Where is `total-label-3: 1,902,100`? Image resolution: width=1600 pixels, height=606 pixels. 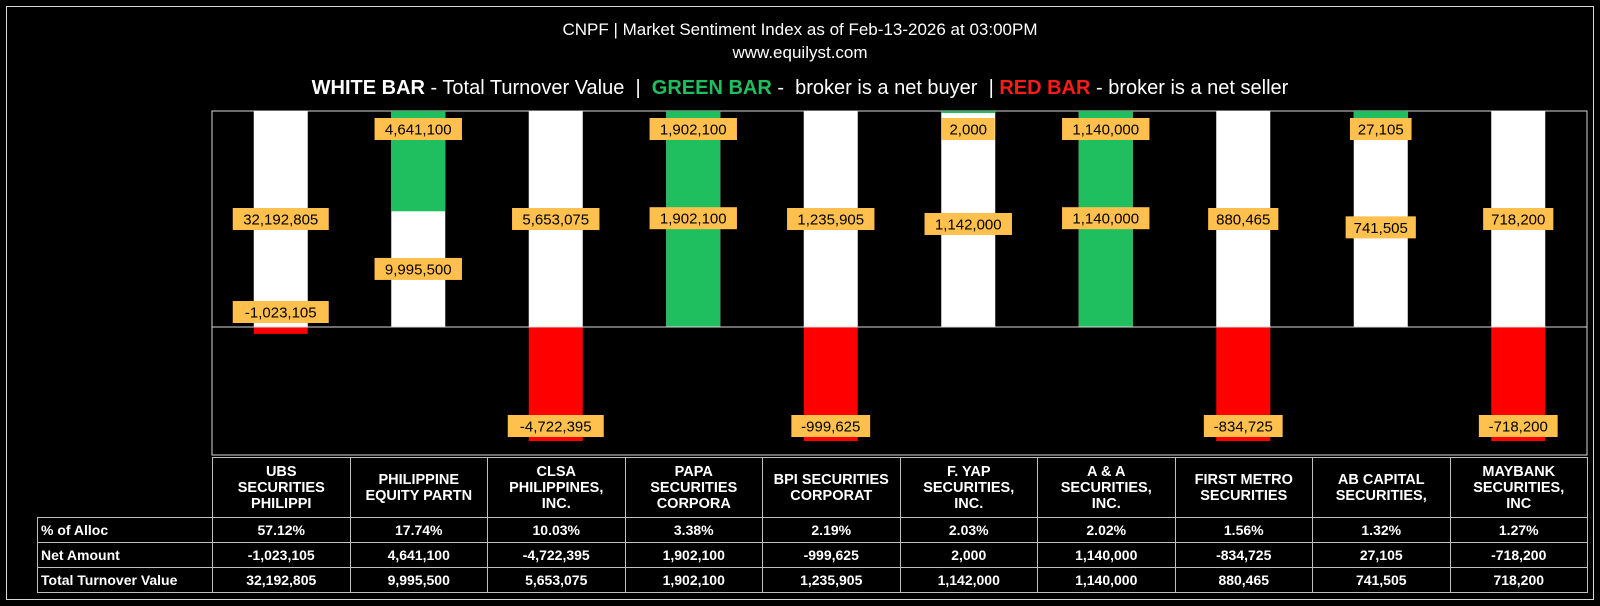
total-label-3: 1,902,100 is located at coordinates (693, 219).